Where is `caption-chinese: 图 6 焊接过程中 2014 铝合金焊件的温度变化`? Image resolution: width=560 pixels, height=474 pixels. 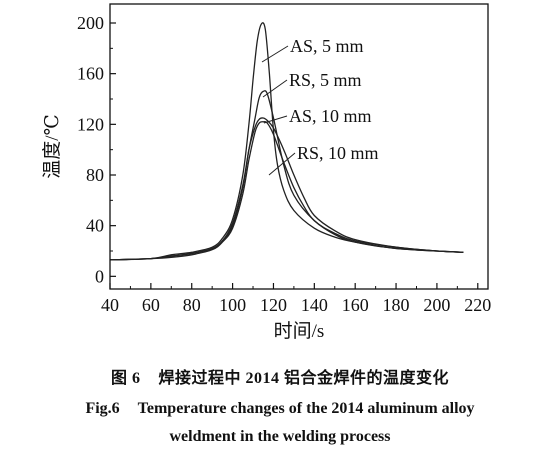
caption-chinese: 图 6 焊接过程中 2014 铝合金焊件的温度变化 is located at coordinates (280, 376).